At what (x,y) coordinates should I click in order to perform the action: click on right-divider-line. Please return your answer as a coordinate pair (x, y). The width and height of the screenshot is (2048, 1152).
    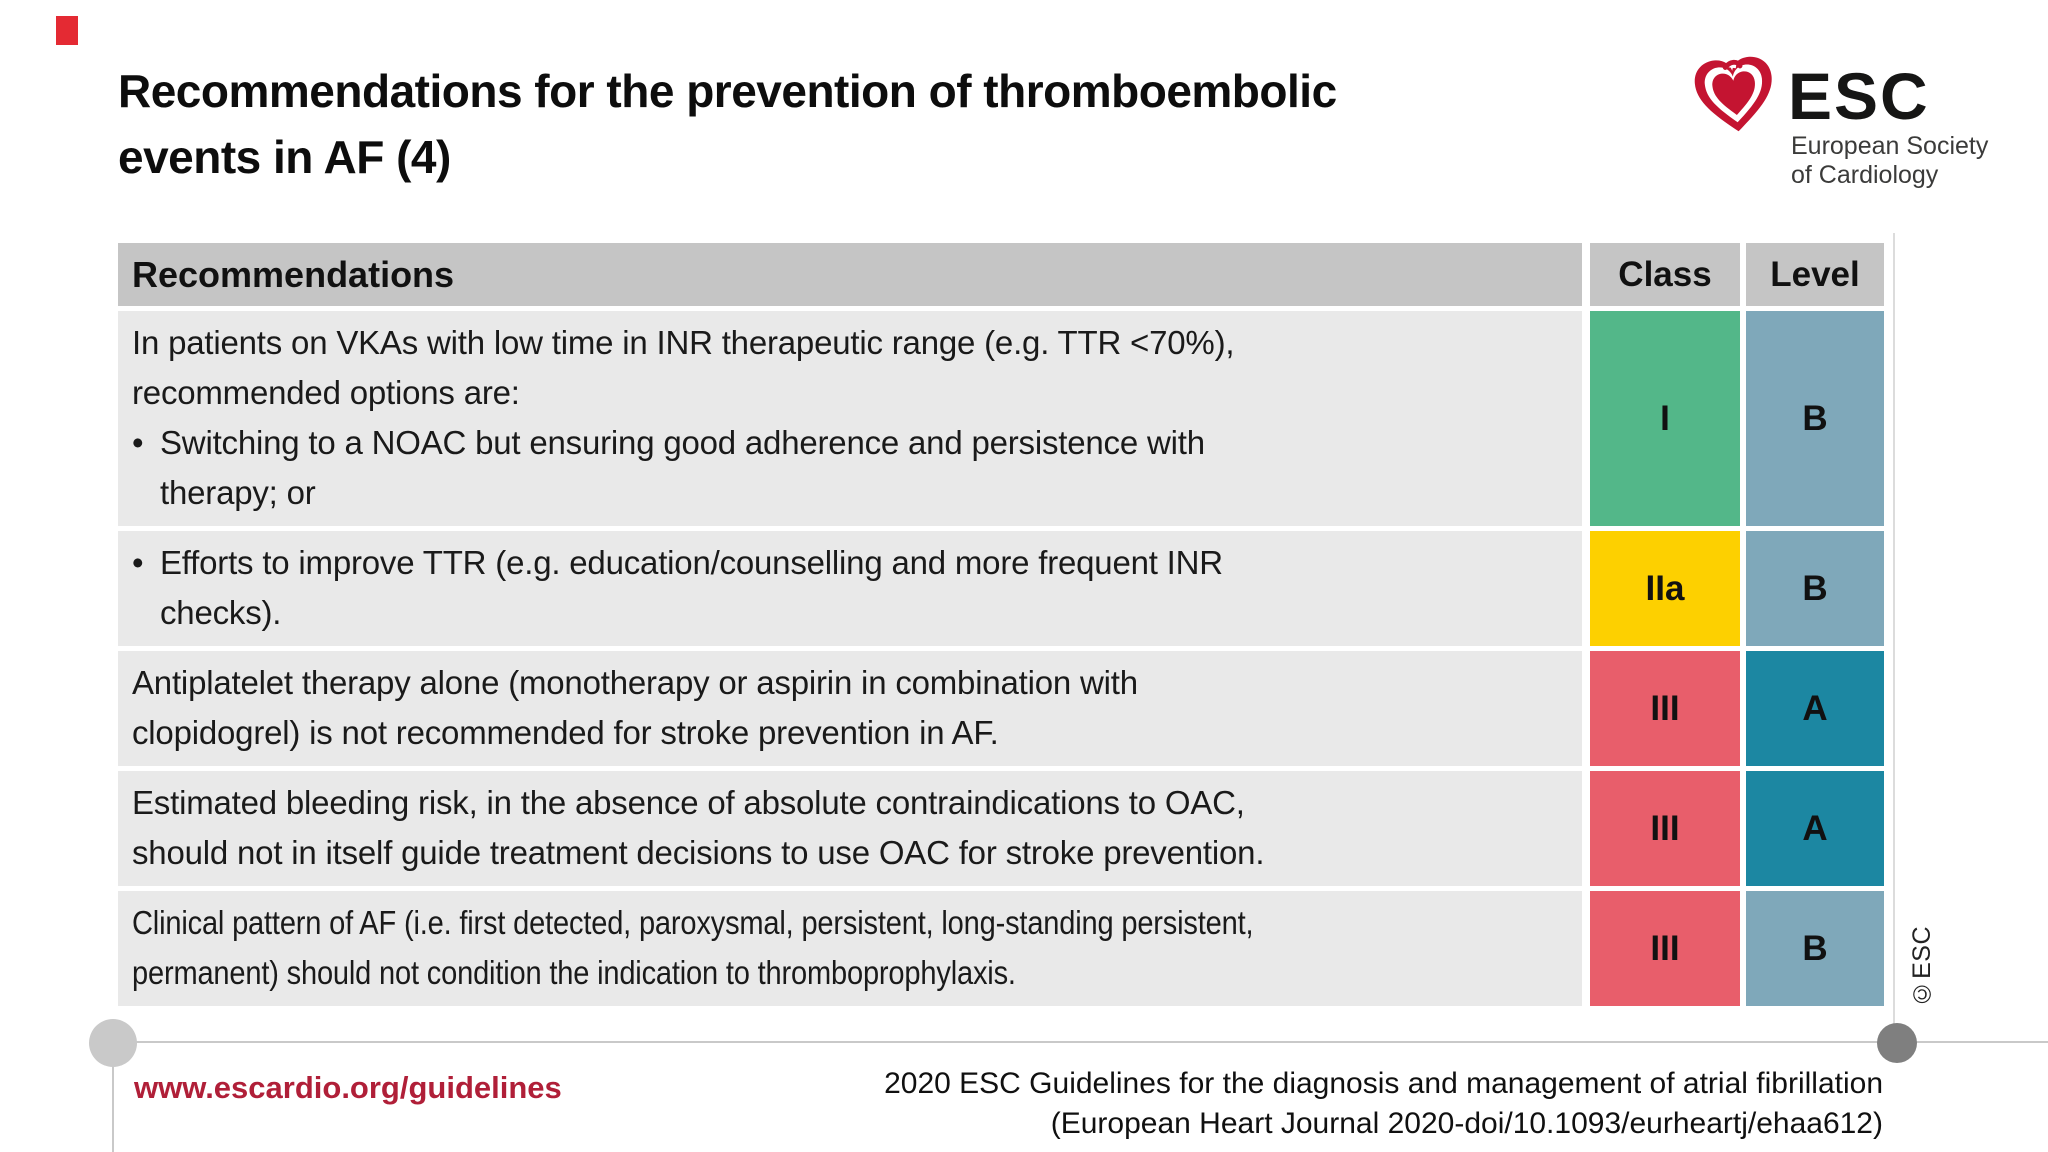
    Looking at the image, I should click on (1894, 637).